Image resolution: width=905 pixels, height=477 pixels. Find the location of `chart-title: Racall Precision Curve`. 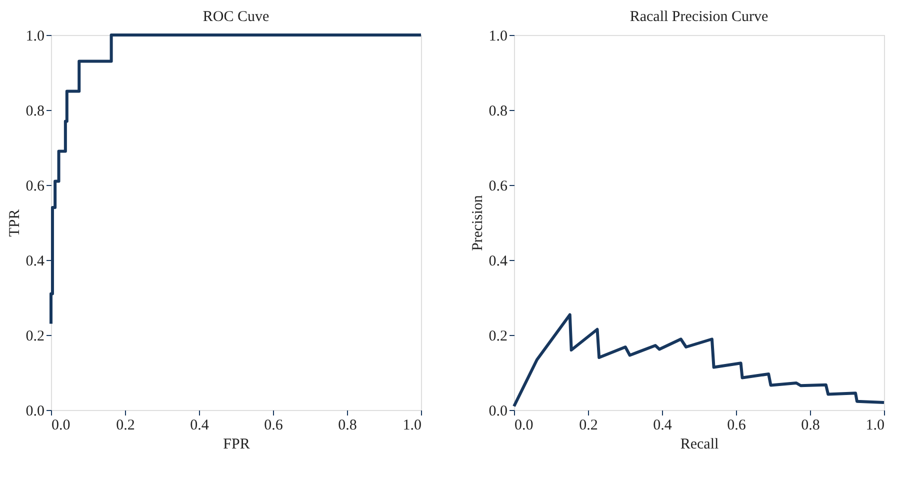

chart-title: Racall Precision Curve is located at coordinates (699, 17).